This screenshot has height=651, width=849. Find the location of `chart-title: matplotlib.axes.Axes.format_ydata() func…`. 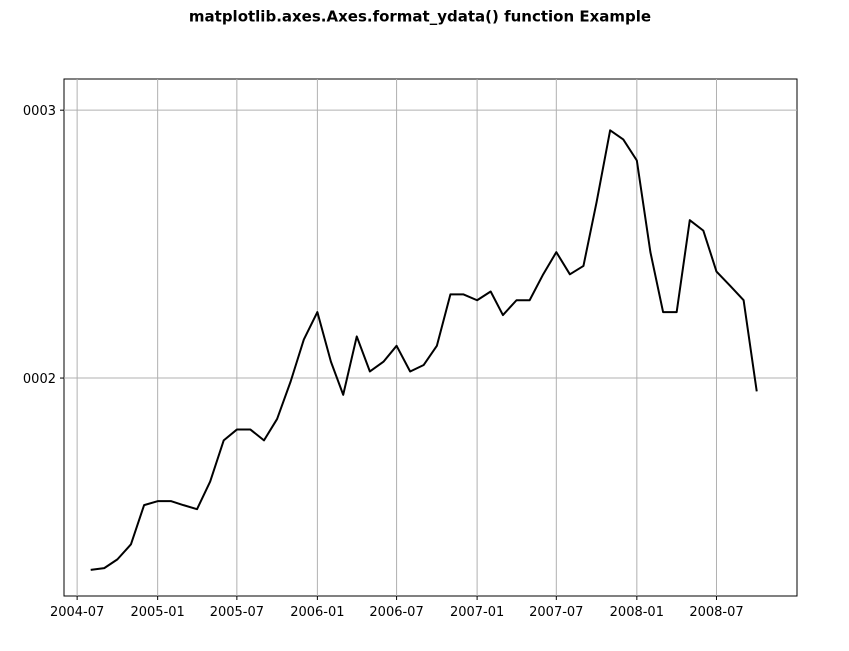

chart-title: matplotlib.axes.Axes.format_ydata() func… is located at coordinates (420, 17).